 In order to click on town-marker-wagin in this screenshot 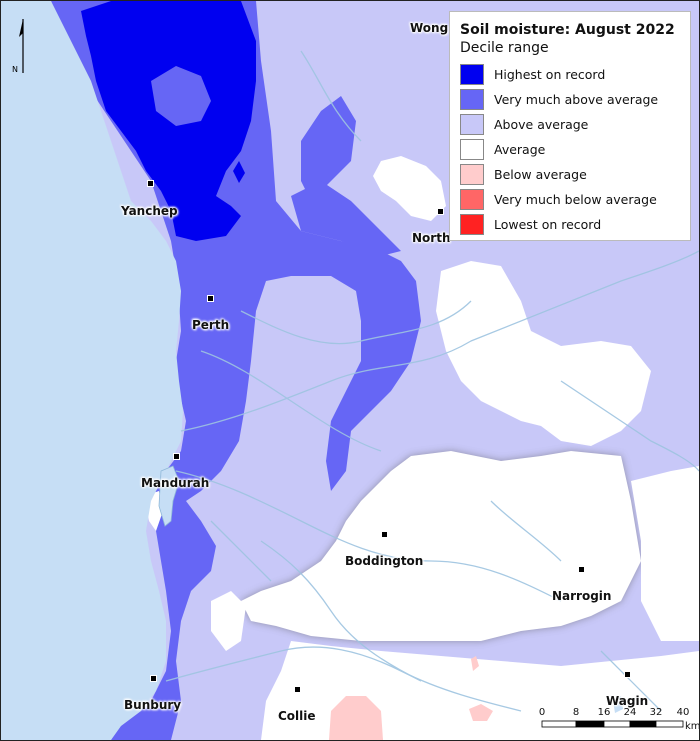, I will do `click(627, 674)`.